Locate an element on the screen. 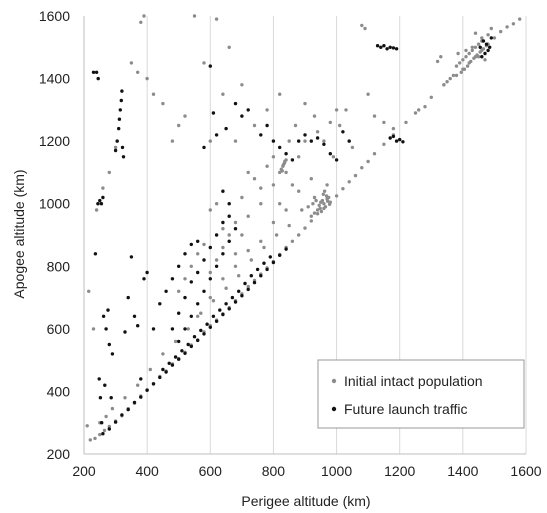 Image resolution: width=547 pixels, height=513 pixels. legend-label-initial: Initial intact population is located at coordinates (413, 381).